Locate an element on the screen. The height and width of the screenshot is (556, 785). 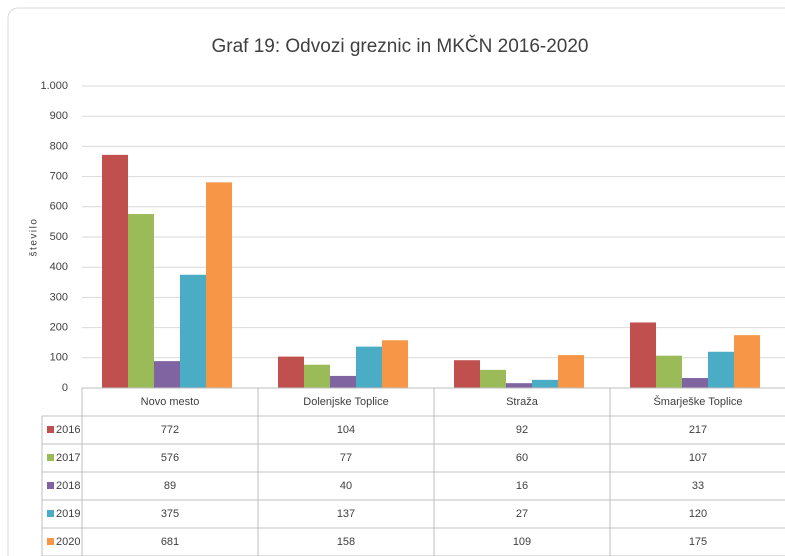
y-tick-label: 400 is located at coordinates (59, 267).